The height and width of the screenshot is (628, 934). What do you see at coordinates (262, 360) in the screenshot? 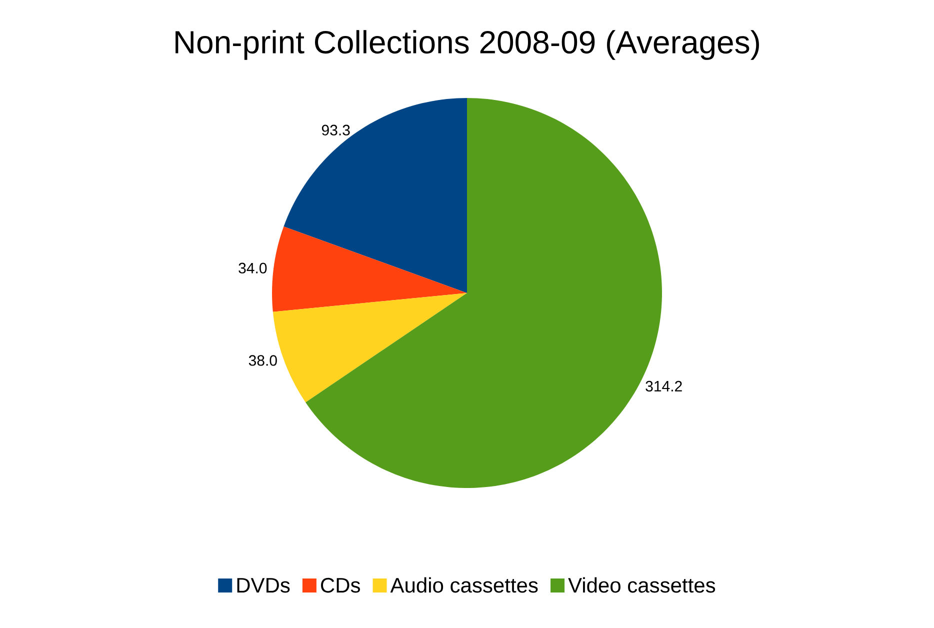
I see `data-label: 38.0` at bounding box center [262, 360].